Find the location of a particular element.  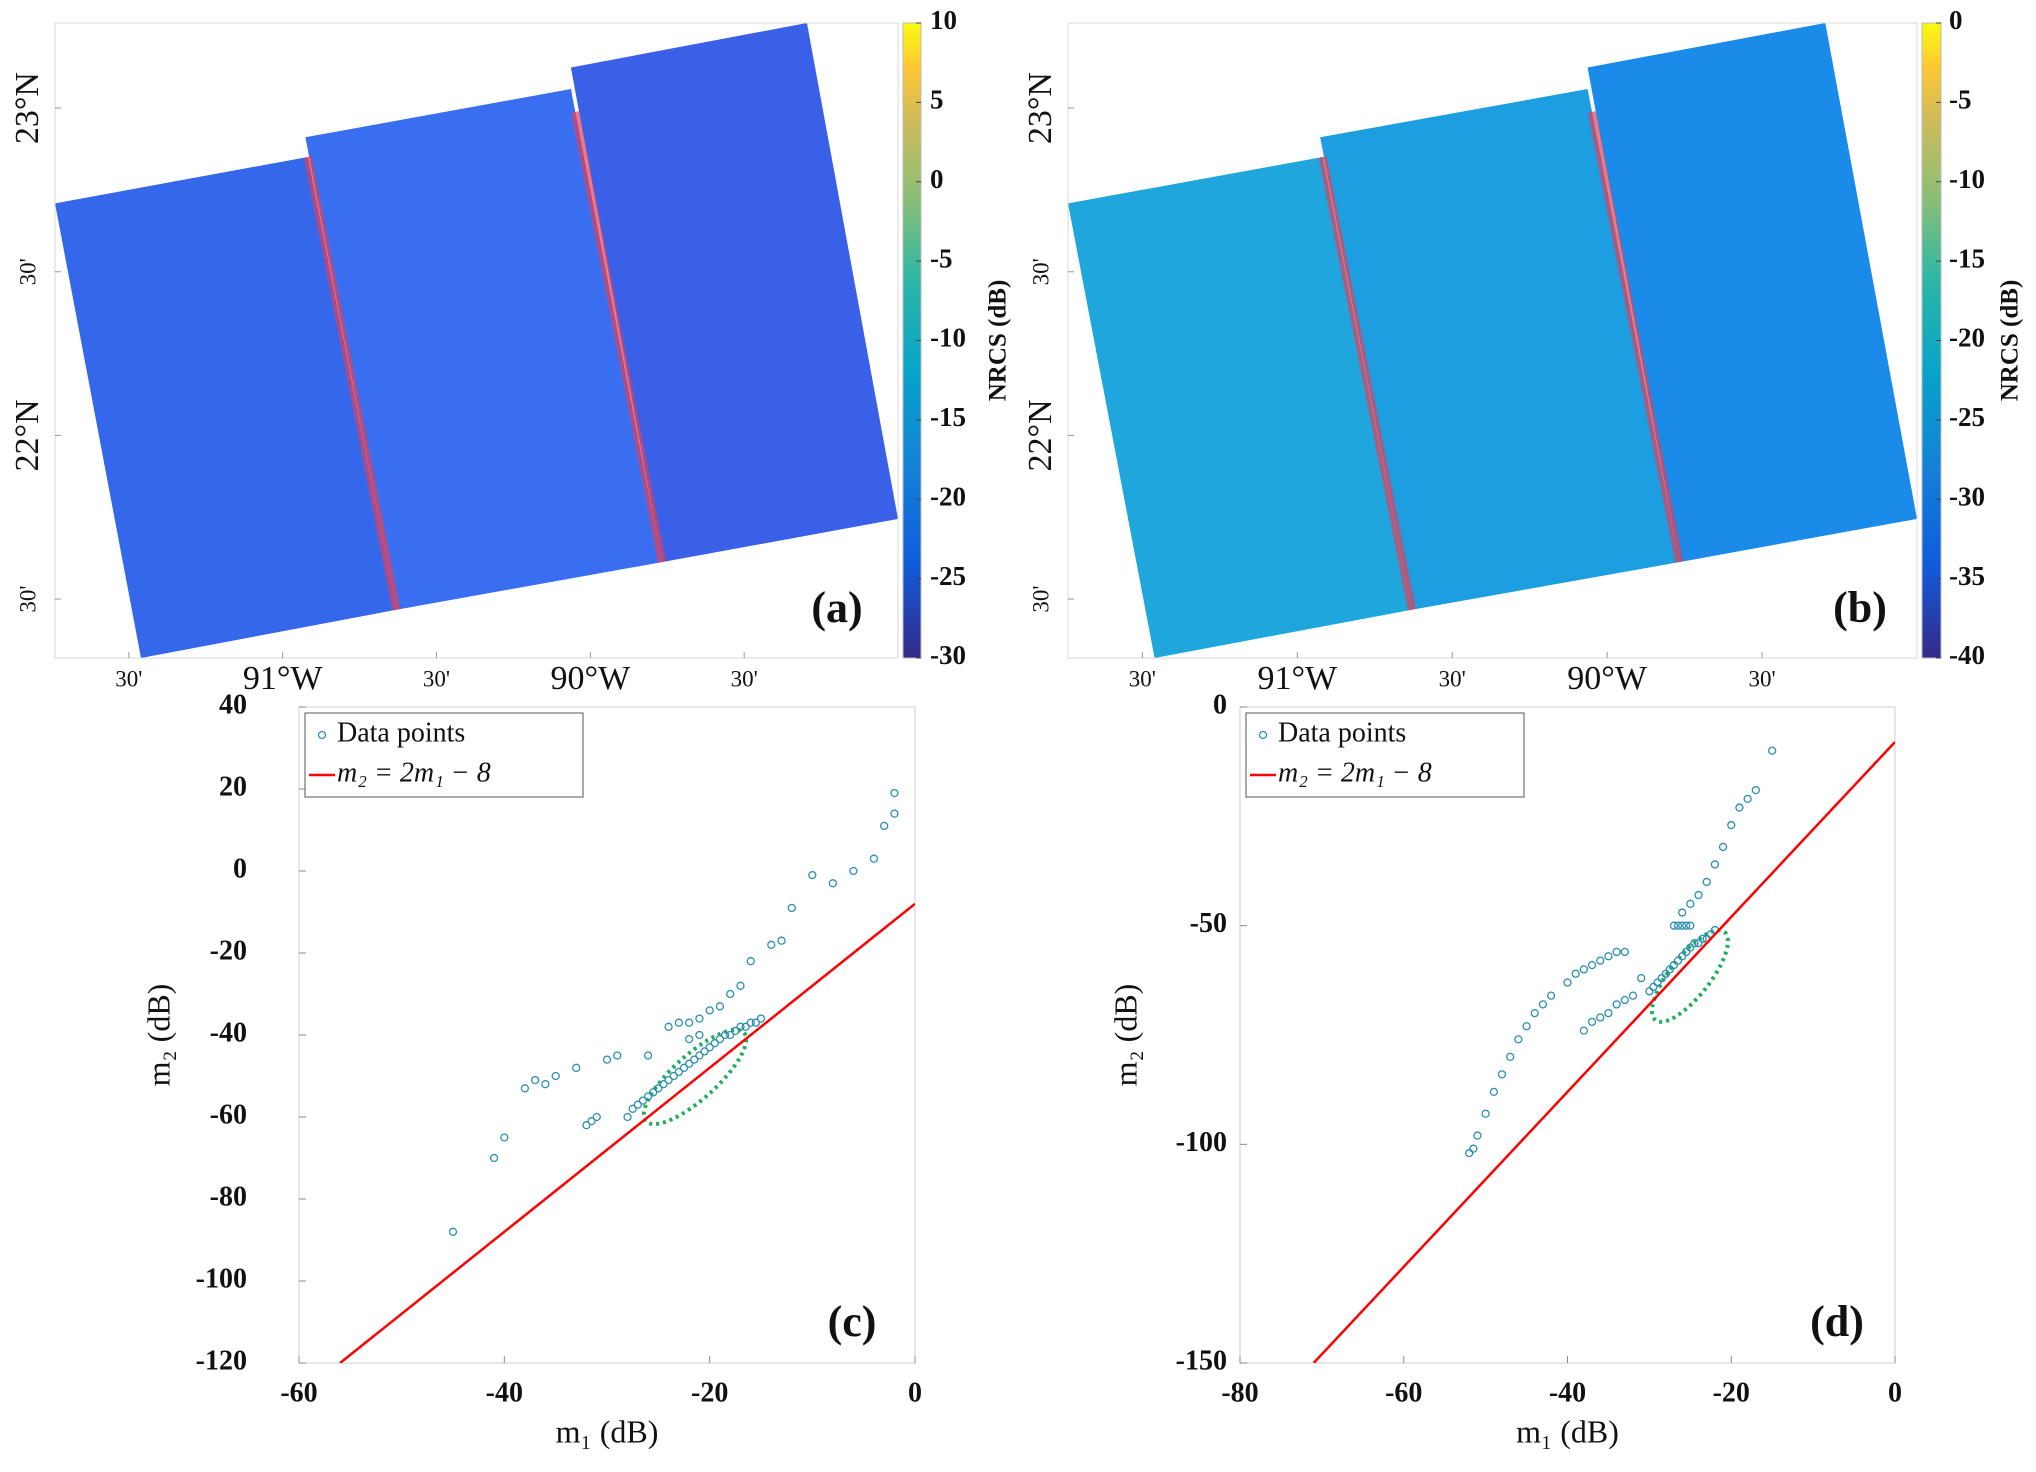

legend-box is located at coordinates (444, 755).